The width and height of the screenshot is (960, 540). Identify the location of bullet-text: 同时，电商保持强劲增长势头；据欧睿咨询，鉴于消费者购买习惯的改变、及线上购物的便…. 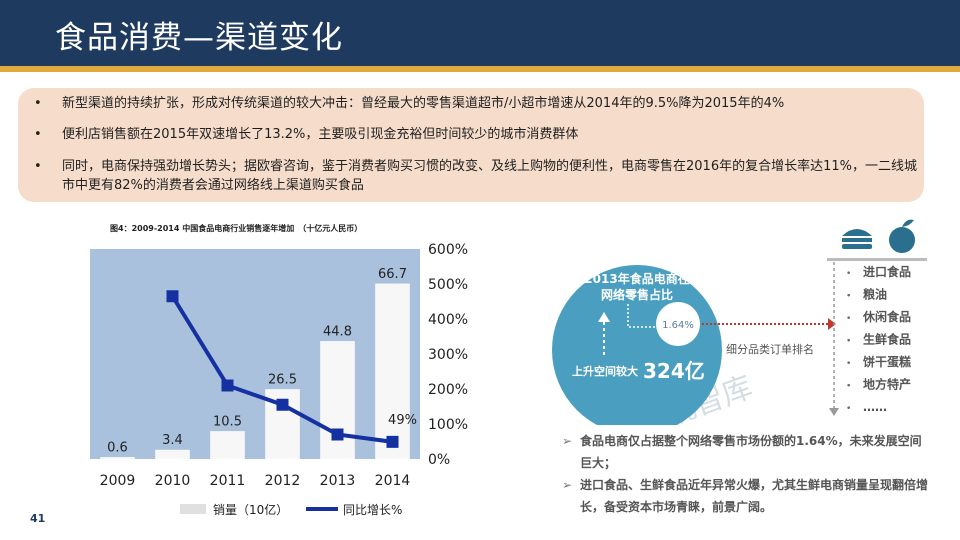
(489, 176).